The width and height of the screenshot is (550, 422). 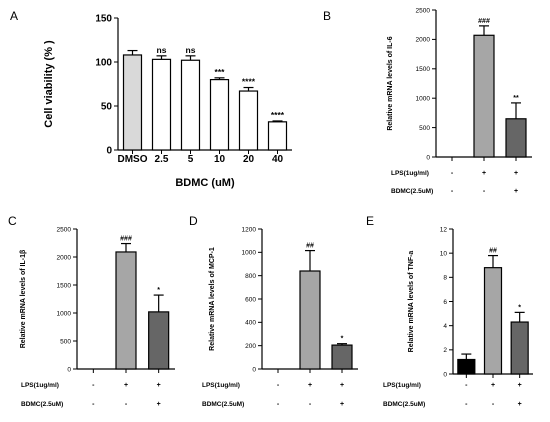 What do you see at coordinates (12, 221) in the screenshot?
I see `panel-letter: C` at bounding box center [12, 221].